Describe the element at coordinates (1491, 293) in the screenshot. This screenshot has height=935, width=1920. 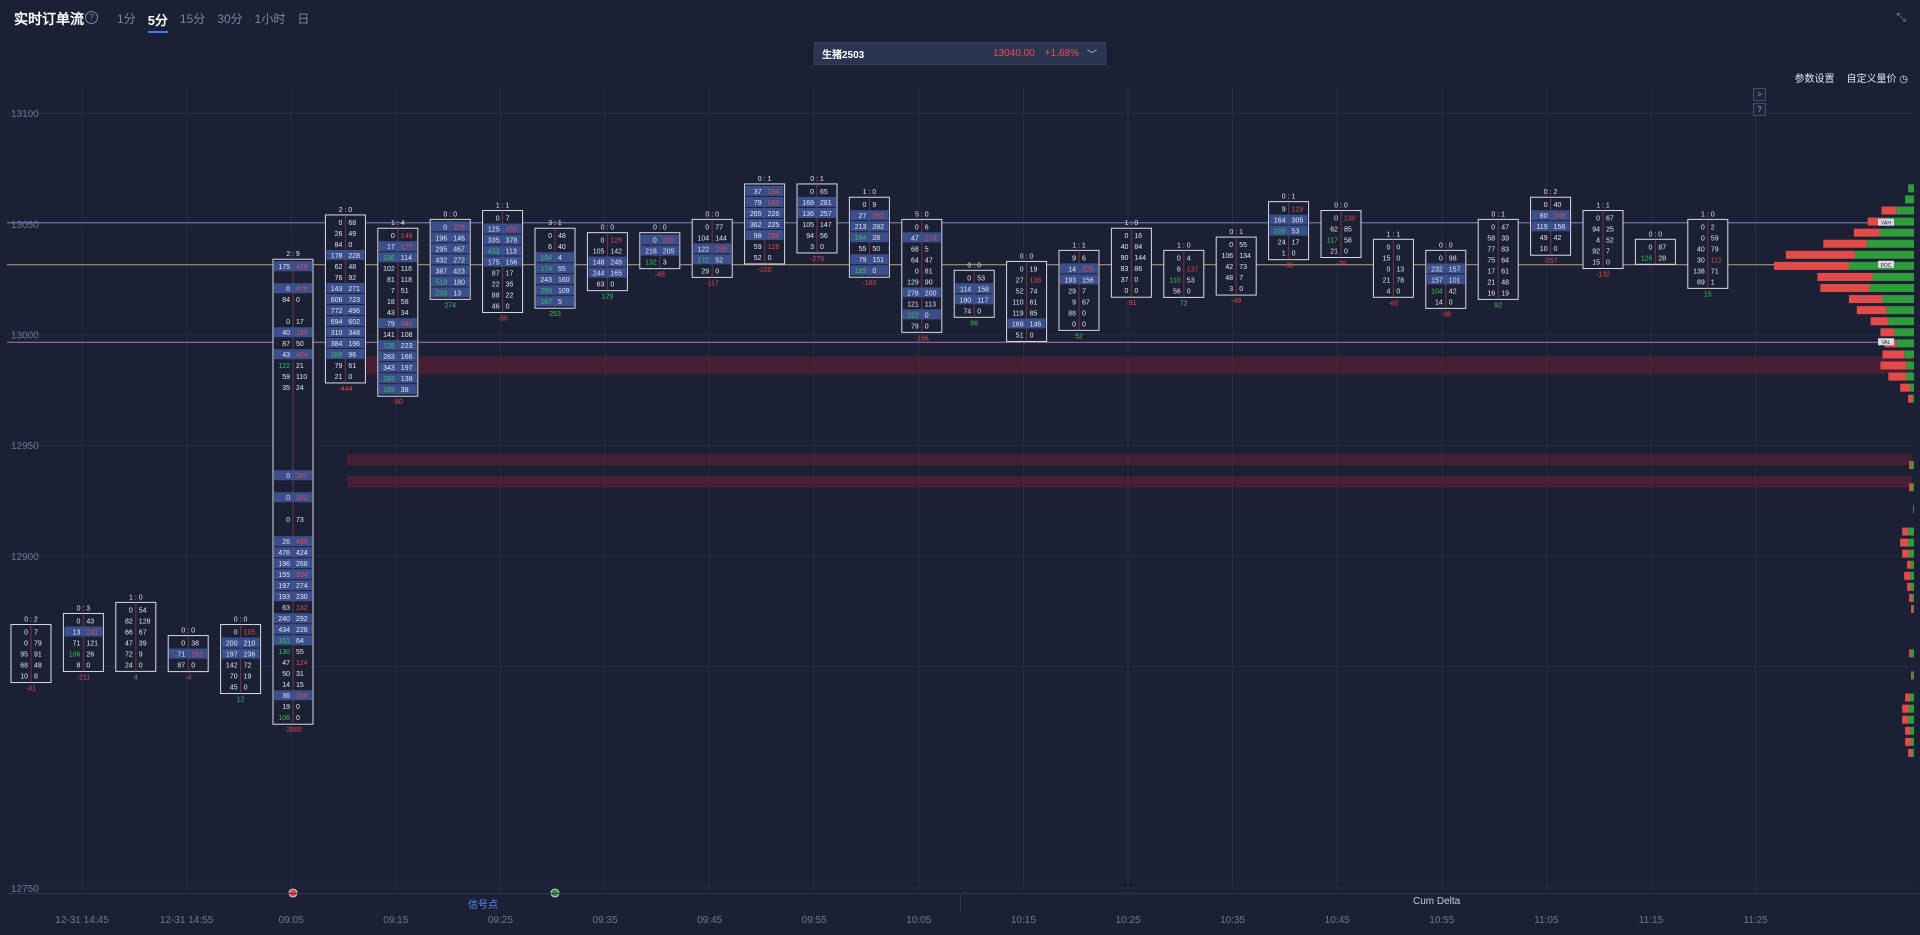
I see `bid-volume: 16` at that location.